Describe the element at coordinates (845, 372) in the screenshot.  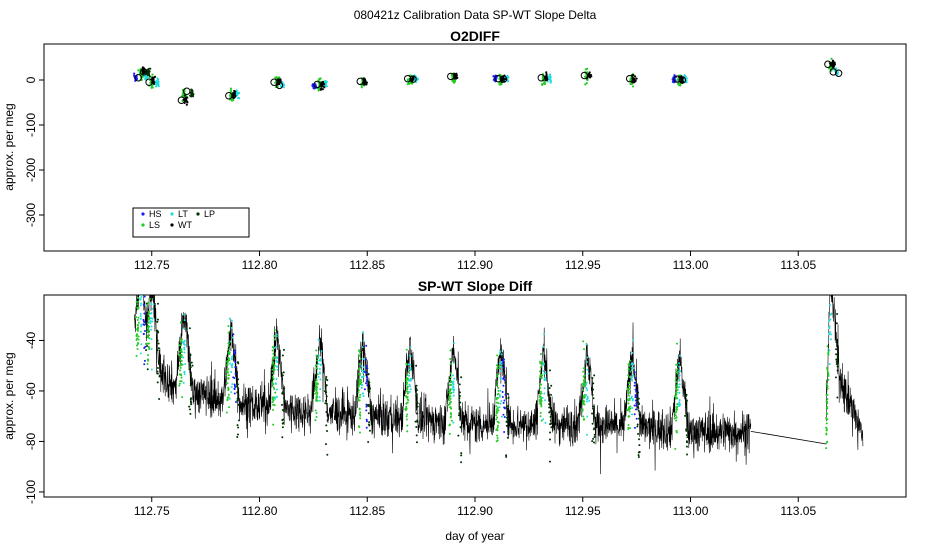
I see `slope-diff-line` at that location.